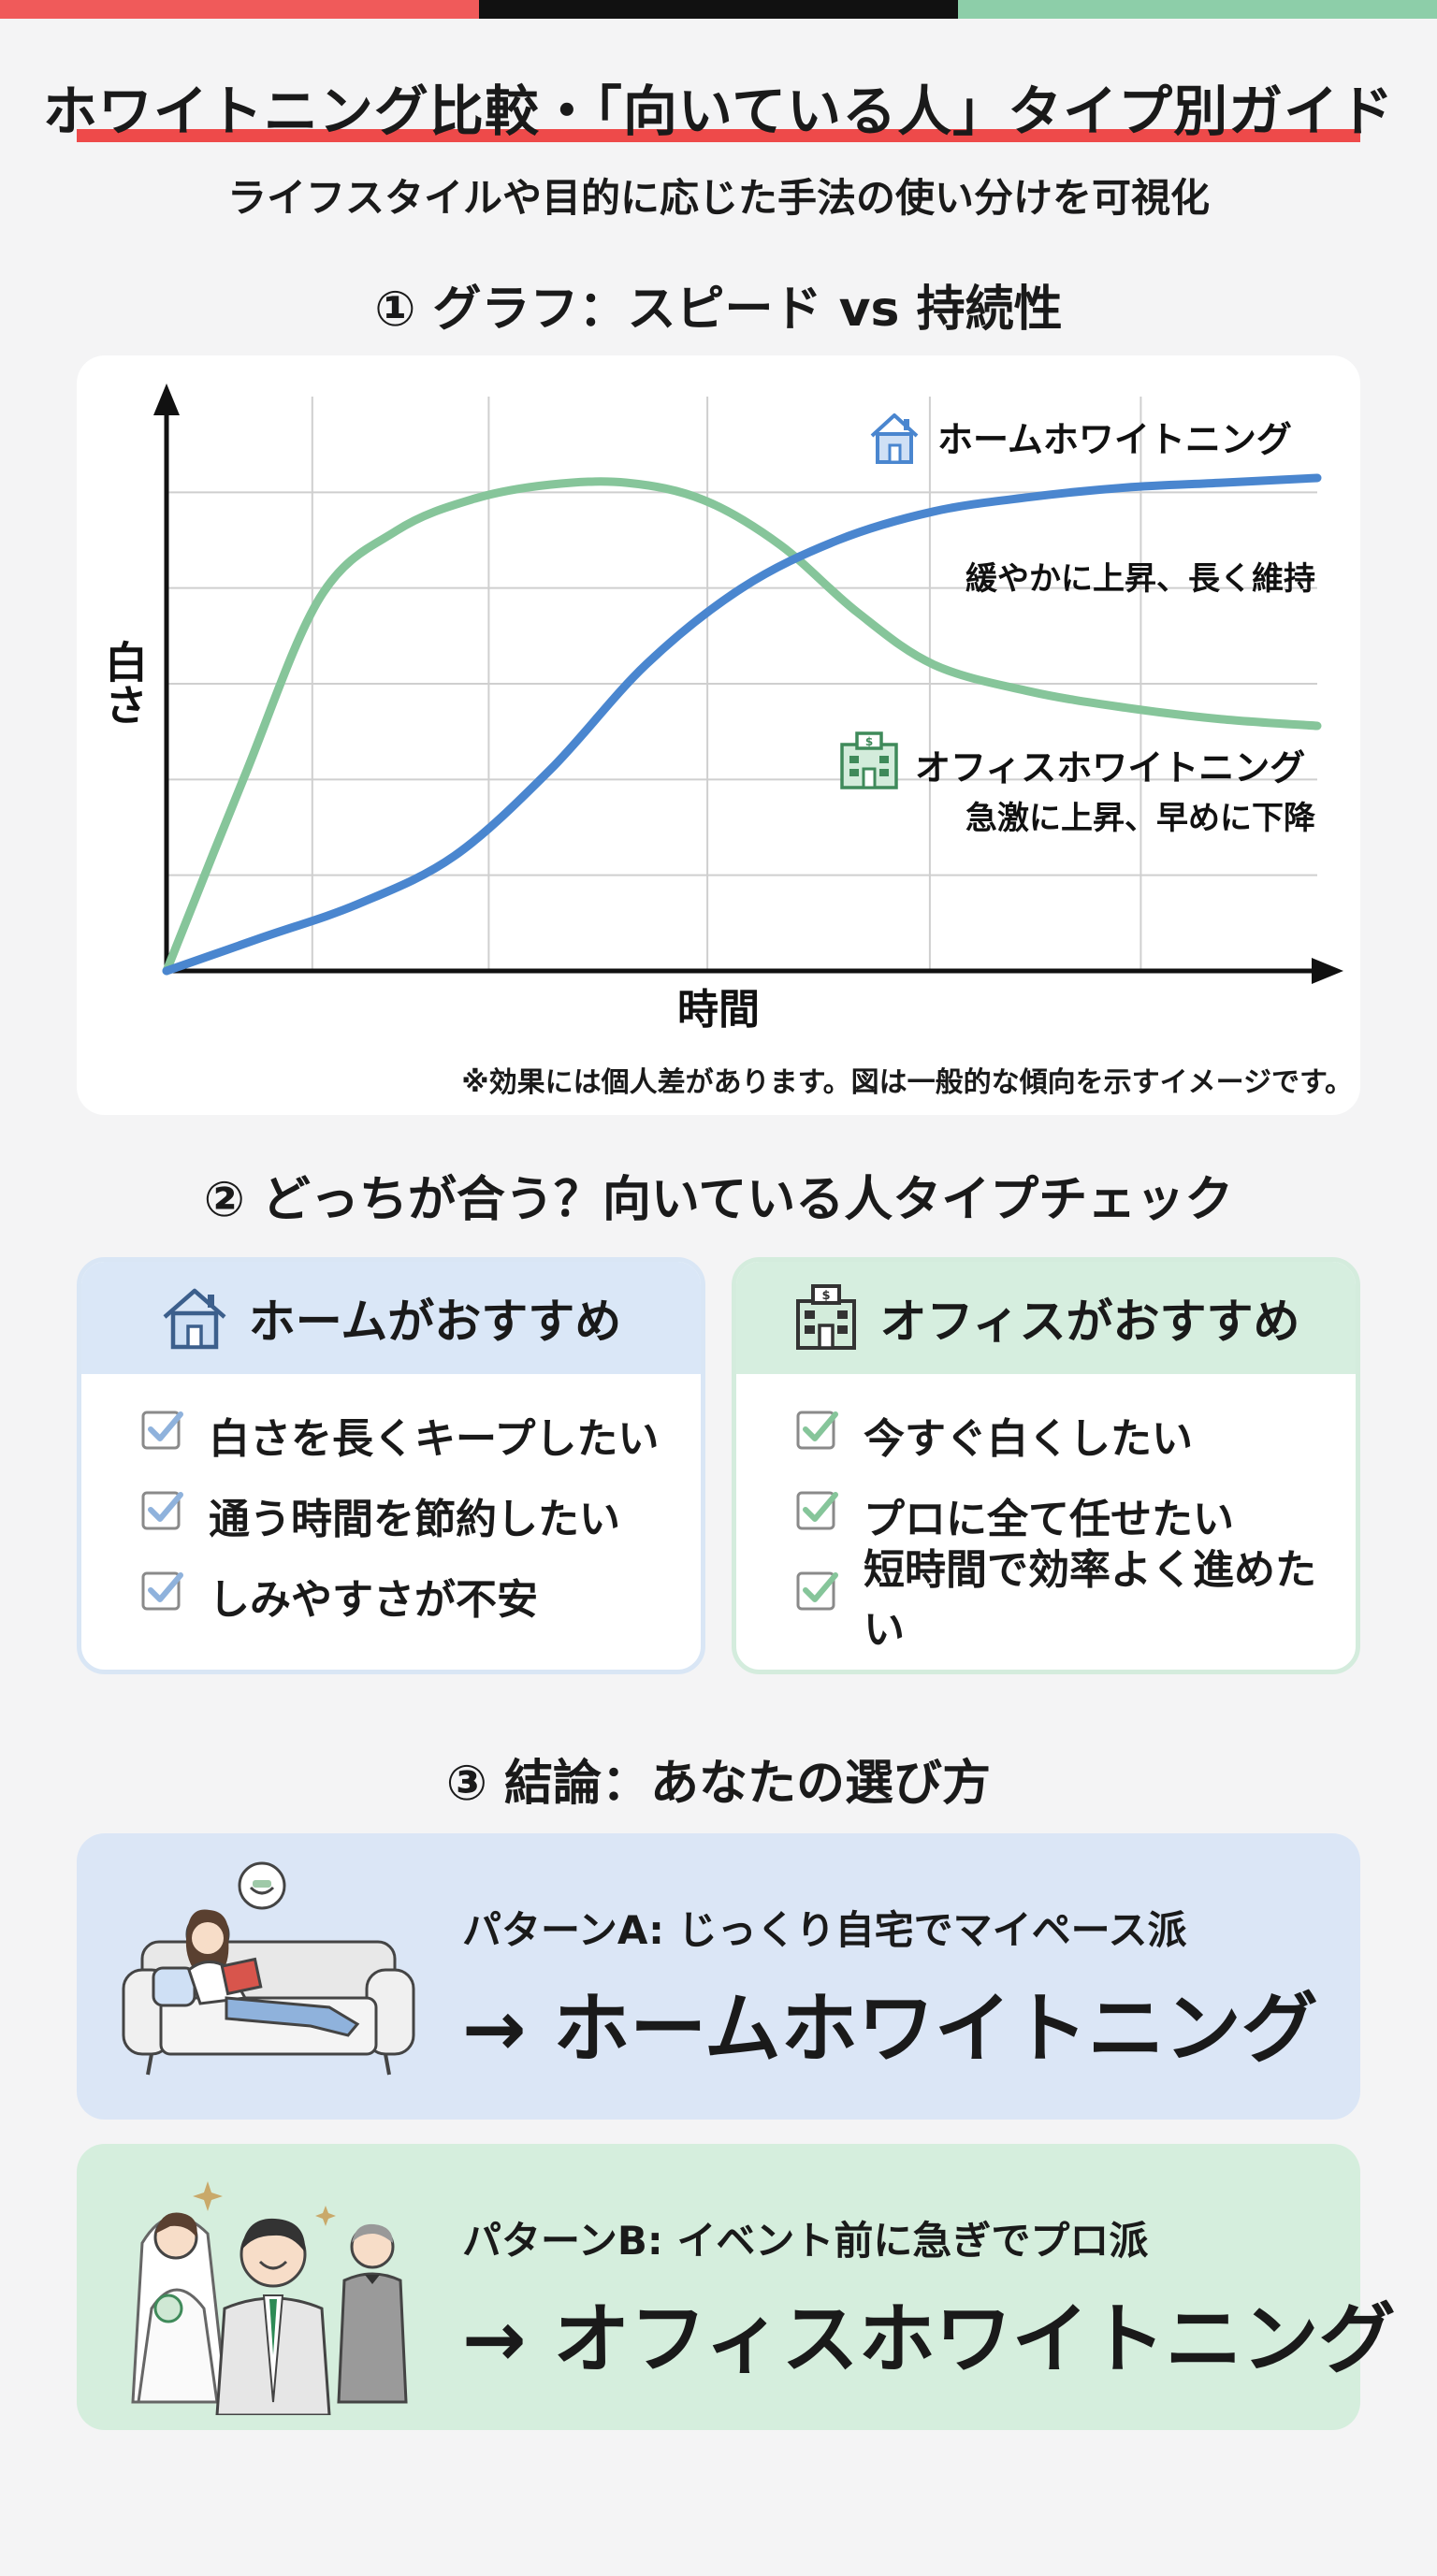  What do you see at coordinates (268, 1969) in the screenshot?
I see `person-reading-on-sofa-illustration` at bounding box center [268, 1969].